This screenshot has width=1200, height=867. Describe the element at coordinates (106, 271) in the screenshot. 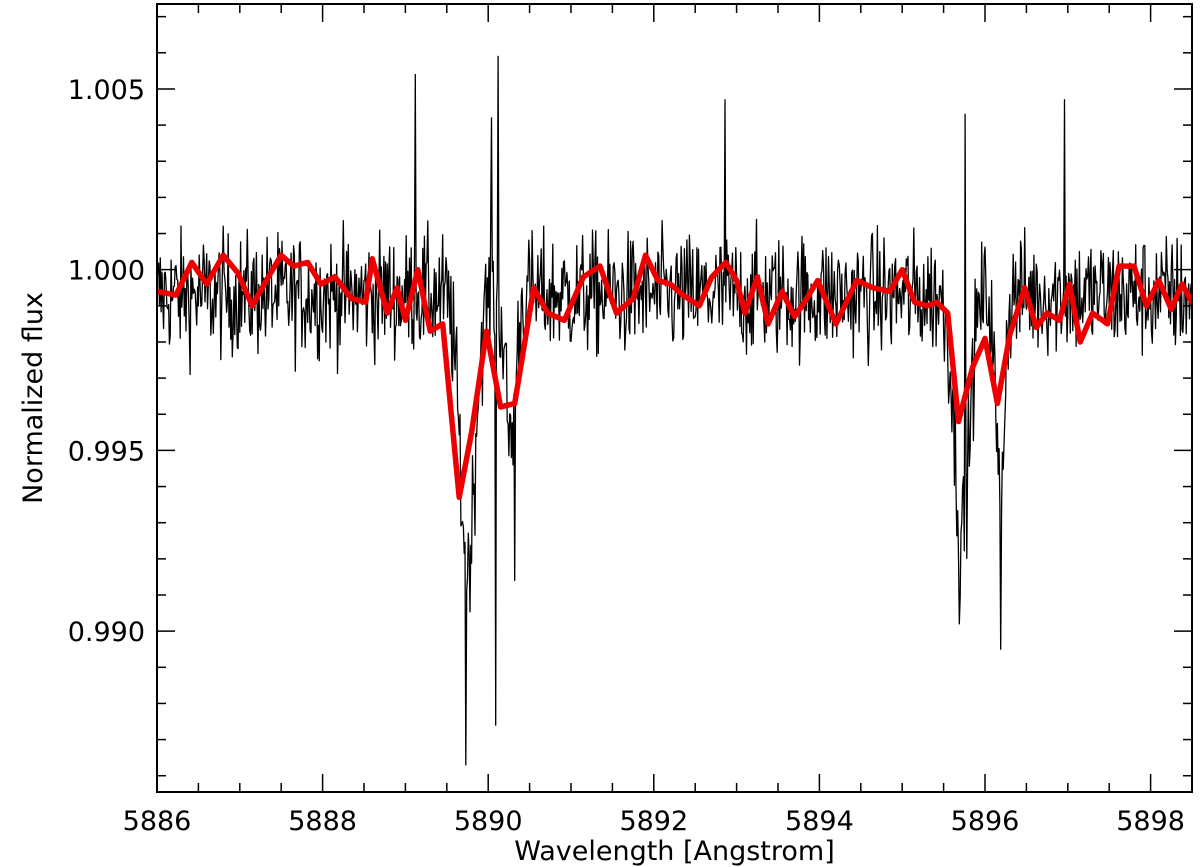

I see `y-tick-label: 1.000` at that location.